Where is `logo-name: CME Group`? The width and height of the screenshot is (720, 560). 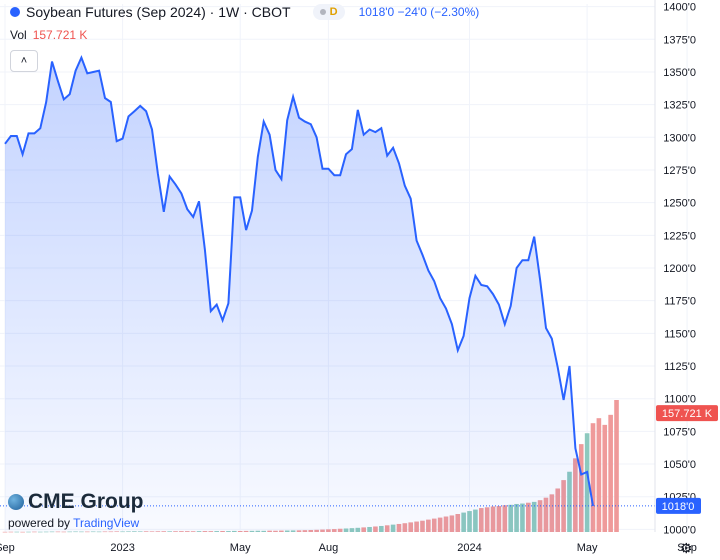
logo-name: CME Group is located at coordinates (86, 501).